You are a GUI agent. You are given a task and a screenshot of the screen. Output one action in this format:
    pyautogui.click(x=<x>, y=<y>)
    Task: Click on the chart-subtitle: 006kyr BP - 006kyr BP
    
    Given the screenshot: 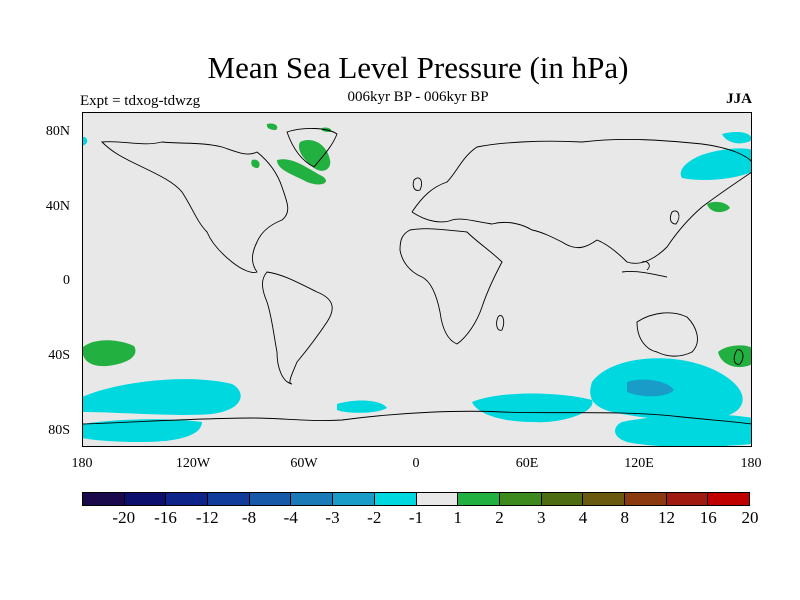 What is the action you would take?
    pyautogui.click(x=418, y=97)
    